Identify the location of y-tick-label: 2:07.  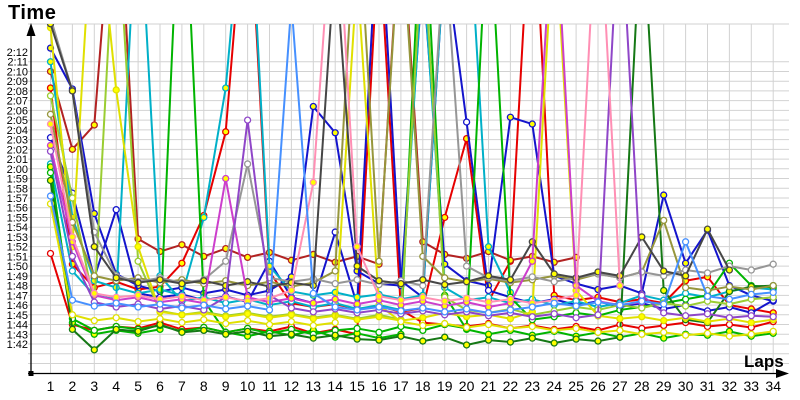
(17, 102).